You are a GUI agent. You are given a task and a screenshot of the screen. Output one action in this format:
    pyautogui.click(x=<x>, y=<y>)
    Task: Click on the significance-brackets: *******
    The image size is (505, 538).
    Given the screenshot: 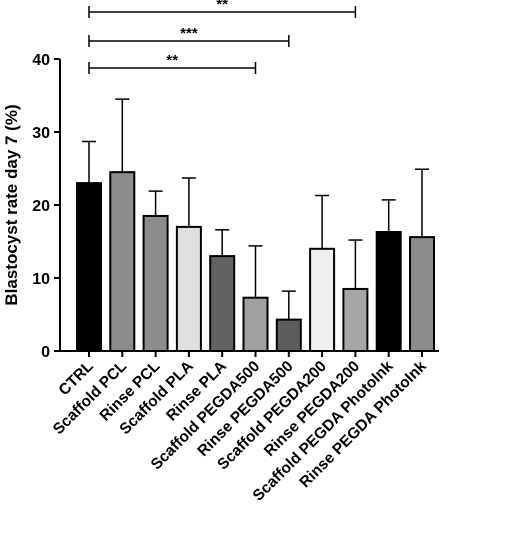 What is the action you would take?
    pyautogui.click(x=222, y=37)
    